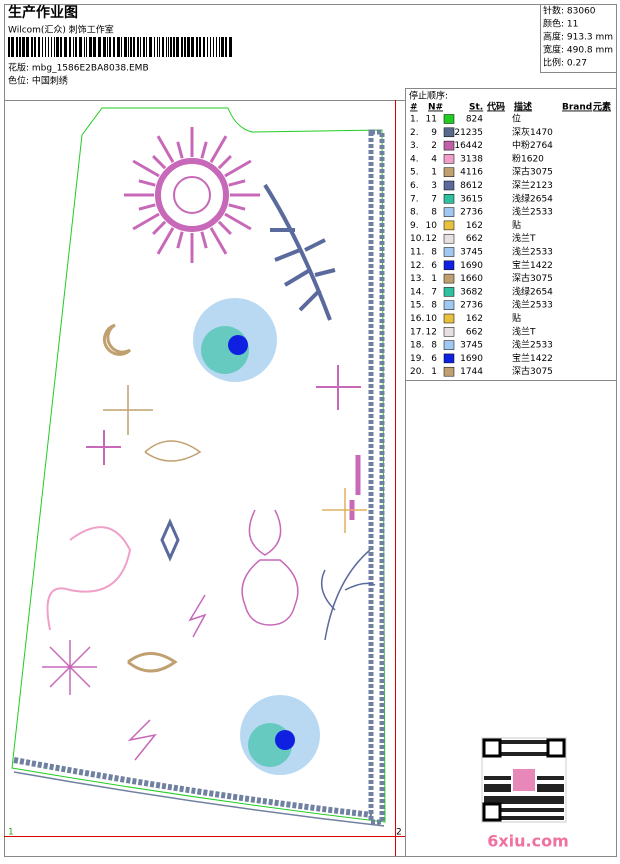 The image size is (620, 864). What do you see at coordinates (414, 199) in the screenshot?
I see `row-number: 7.` at bounding box center [414, 199].